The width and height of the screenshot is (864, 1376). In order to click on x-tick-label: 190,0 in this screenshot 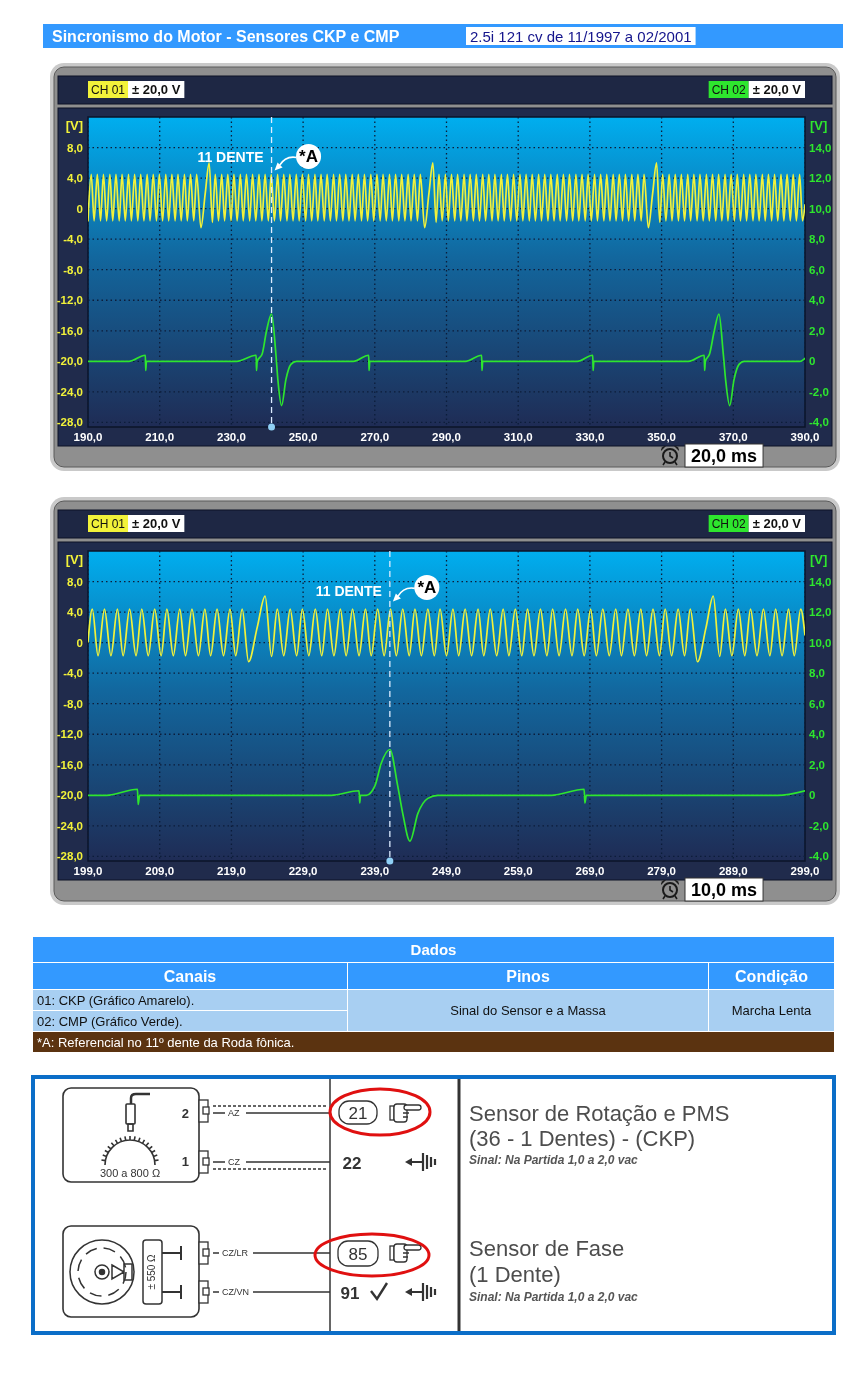, I will do `click(88, 437)`.